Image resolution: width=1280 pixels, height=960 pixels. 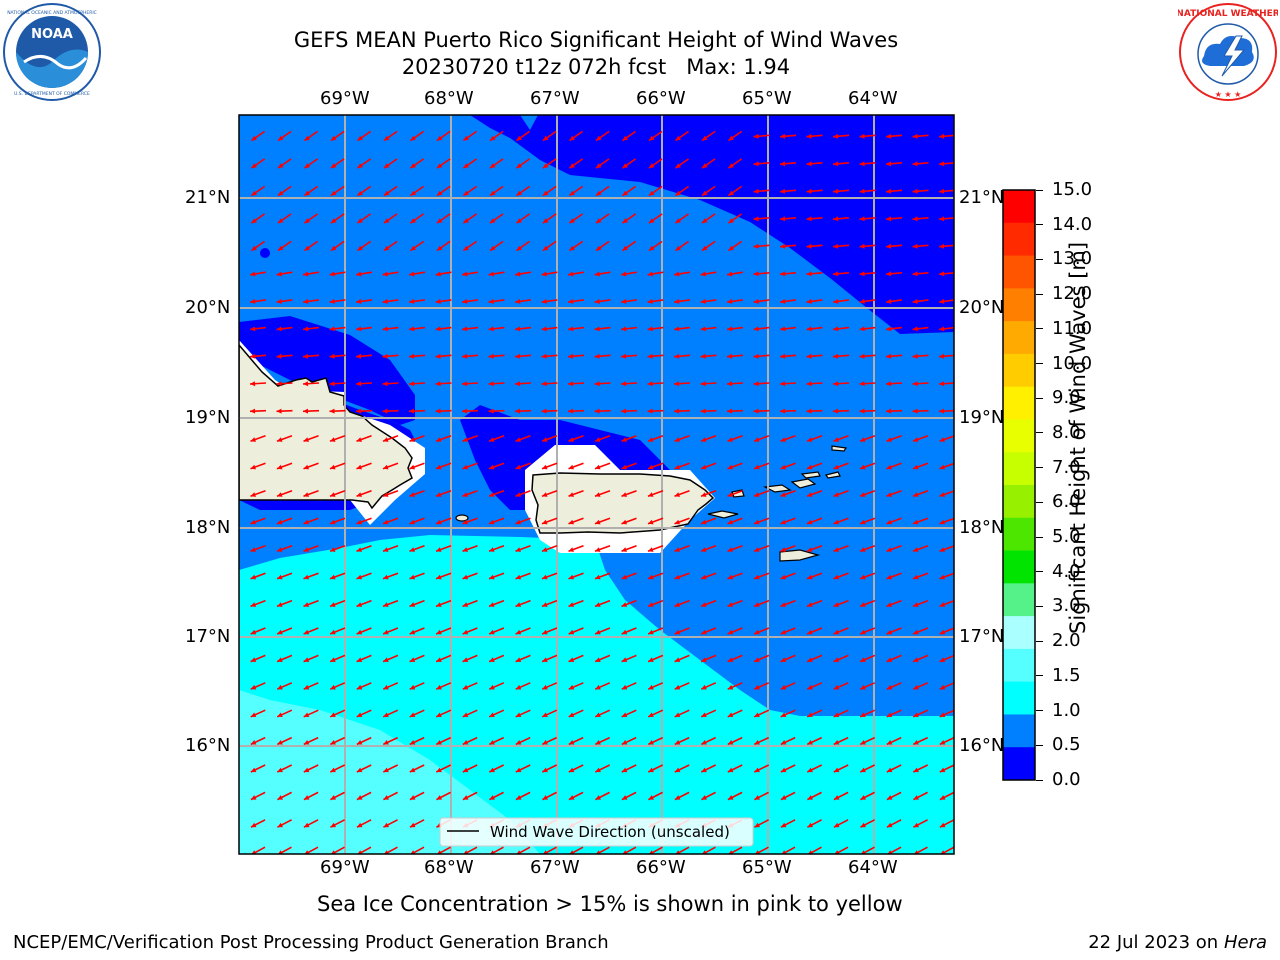 What do you see at coordinates (208, 417) in the screenshot?
I see `lat-label-left: 19°N` at bounding box center [208, 417].